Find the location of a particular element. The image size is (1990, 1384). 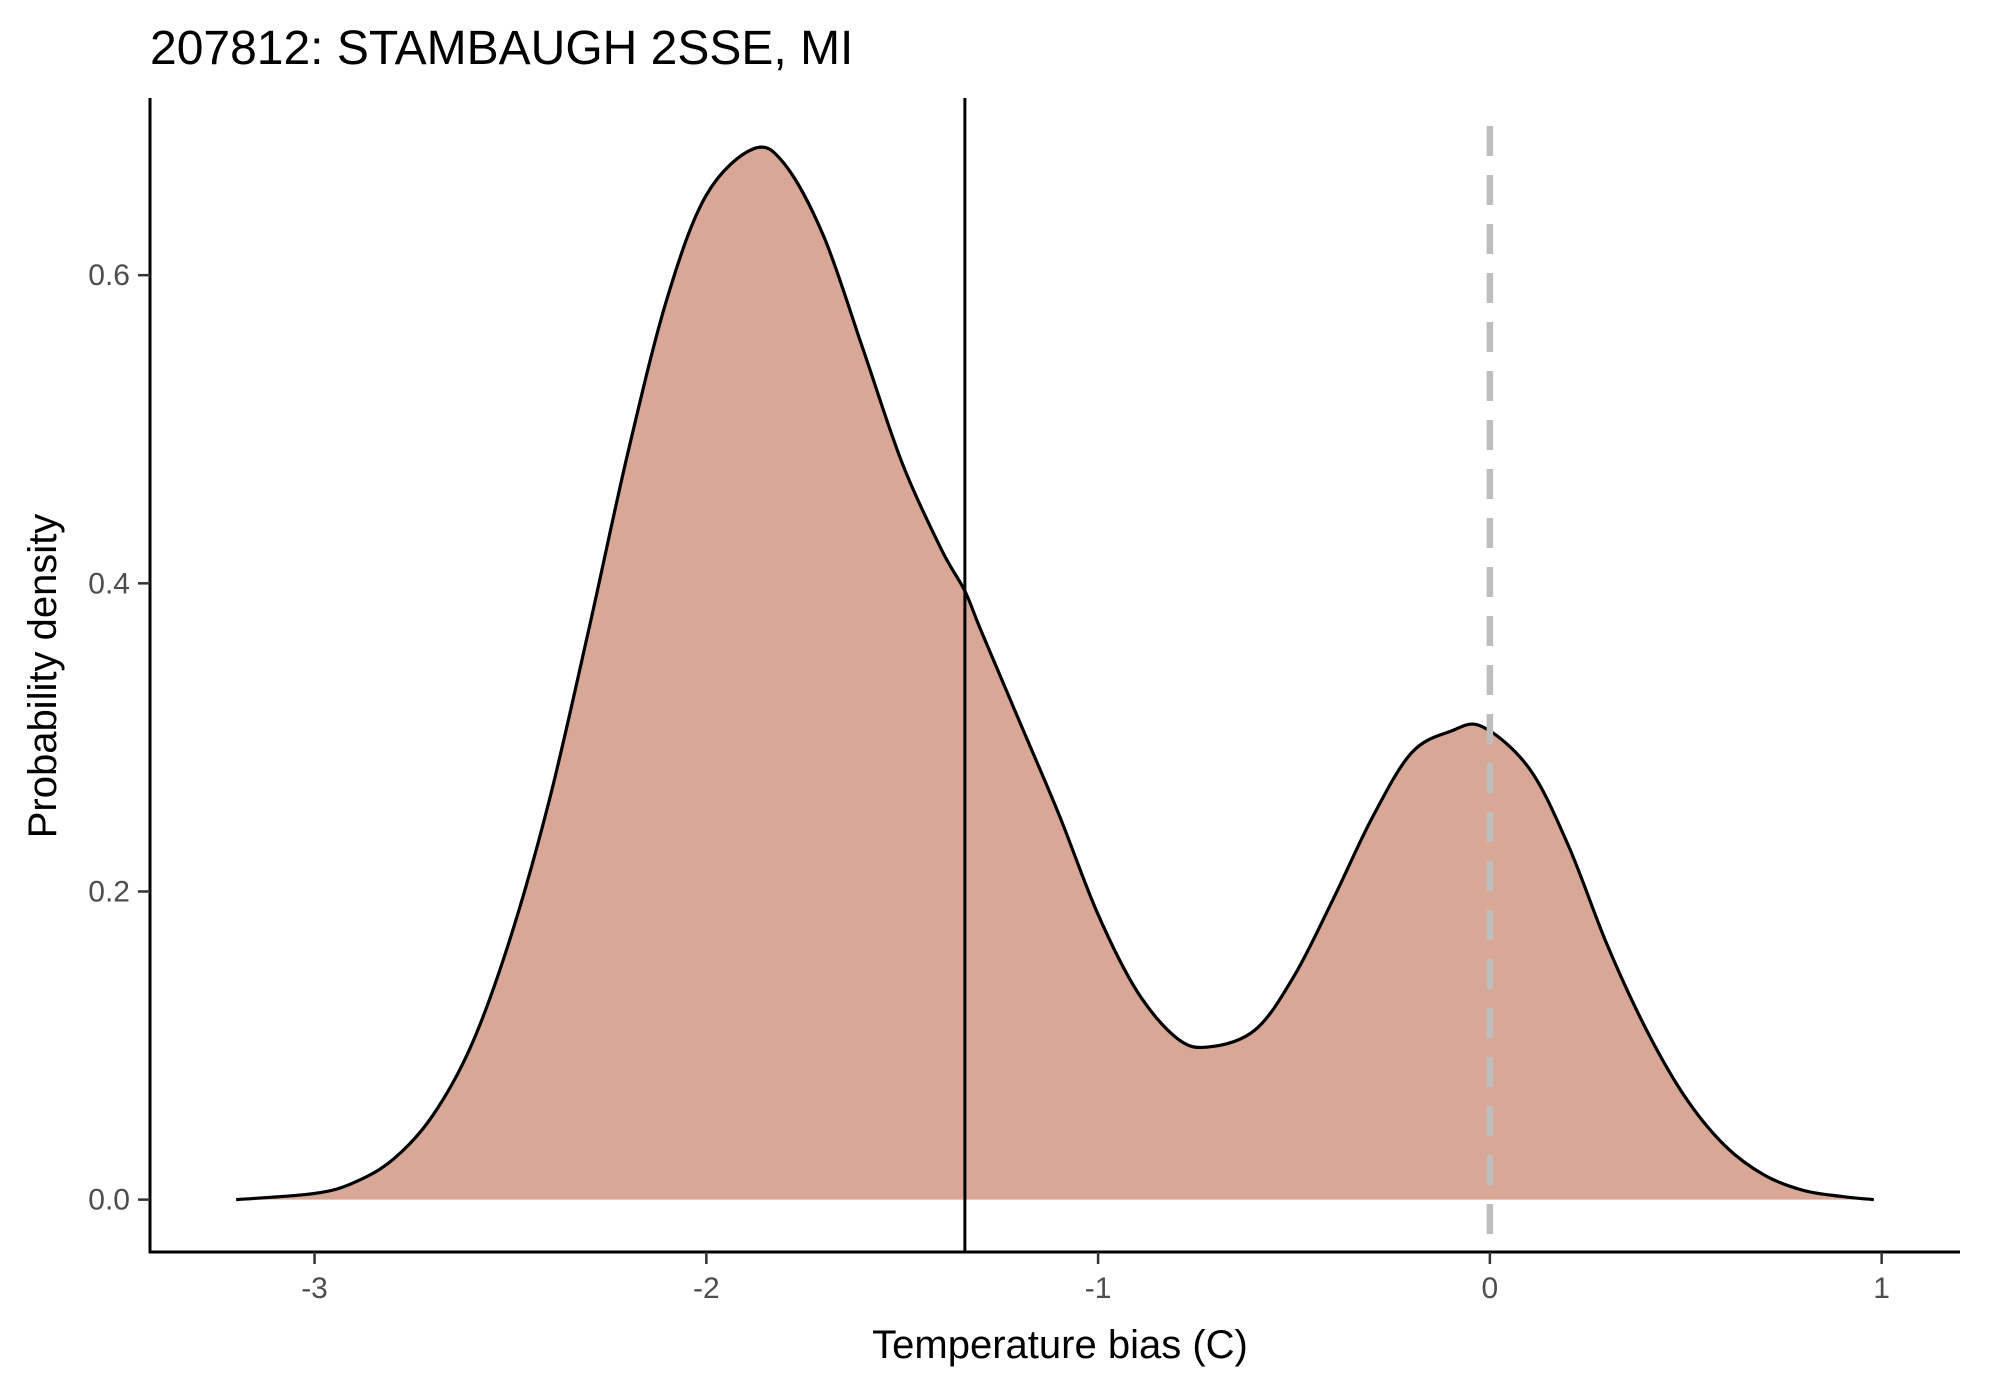

x-axis-title: Temperature bias (C) is located at coordinates (1060, 1345).